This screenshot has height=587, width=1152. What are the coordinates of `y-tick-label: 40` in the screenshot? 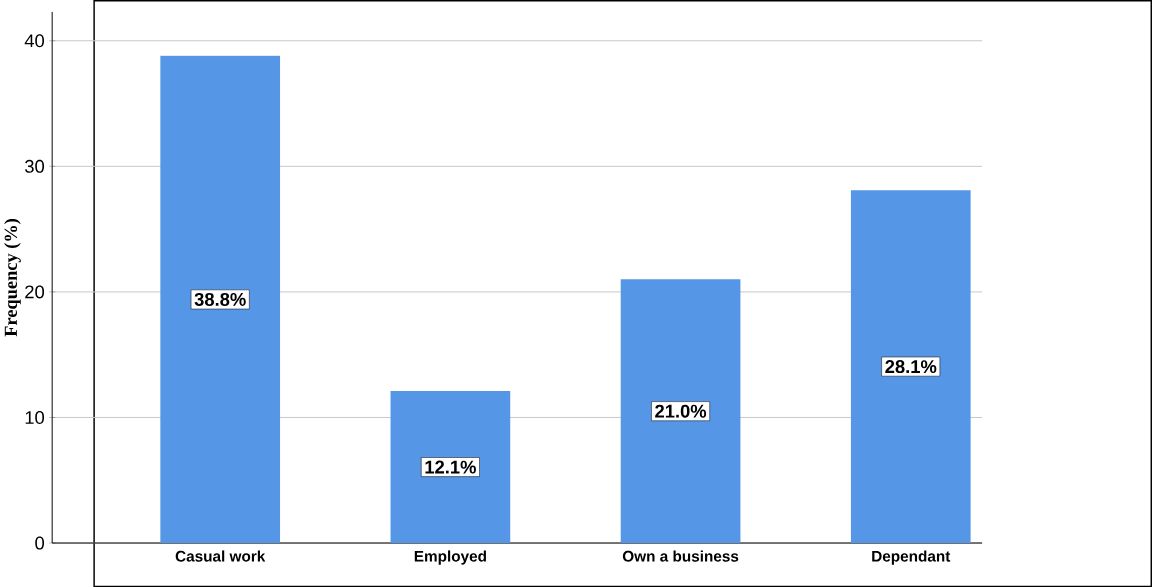 It's located at (34, 41).